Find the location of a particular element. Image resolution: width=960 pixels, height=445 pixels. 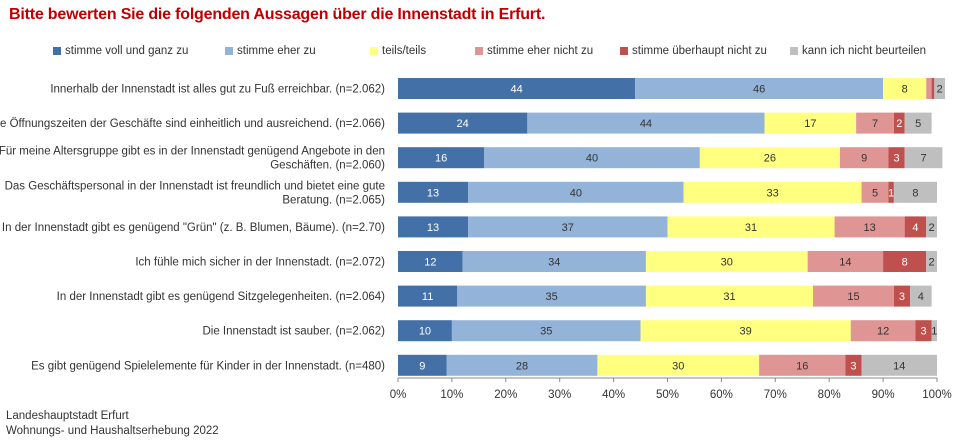

legend-item: stimme eher nicht zu is located at coordinates (534, 51).